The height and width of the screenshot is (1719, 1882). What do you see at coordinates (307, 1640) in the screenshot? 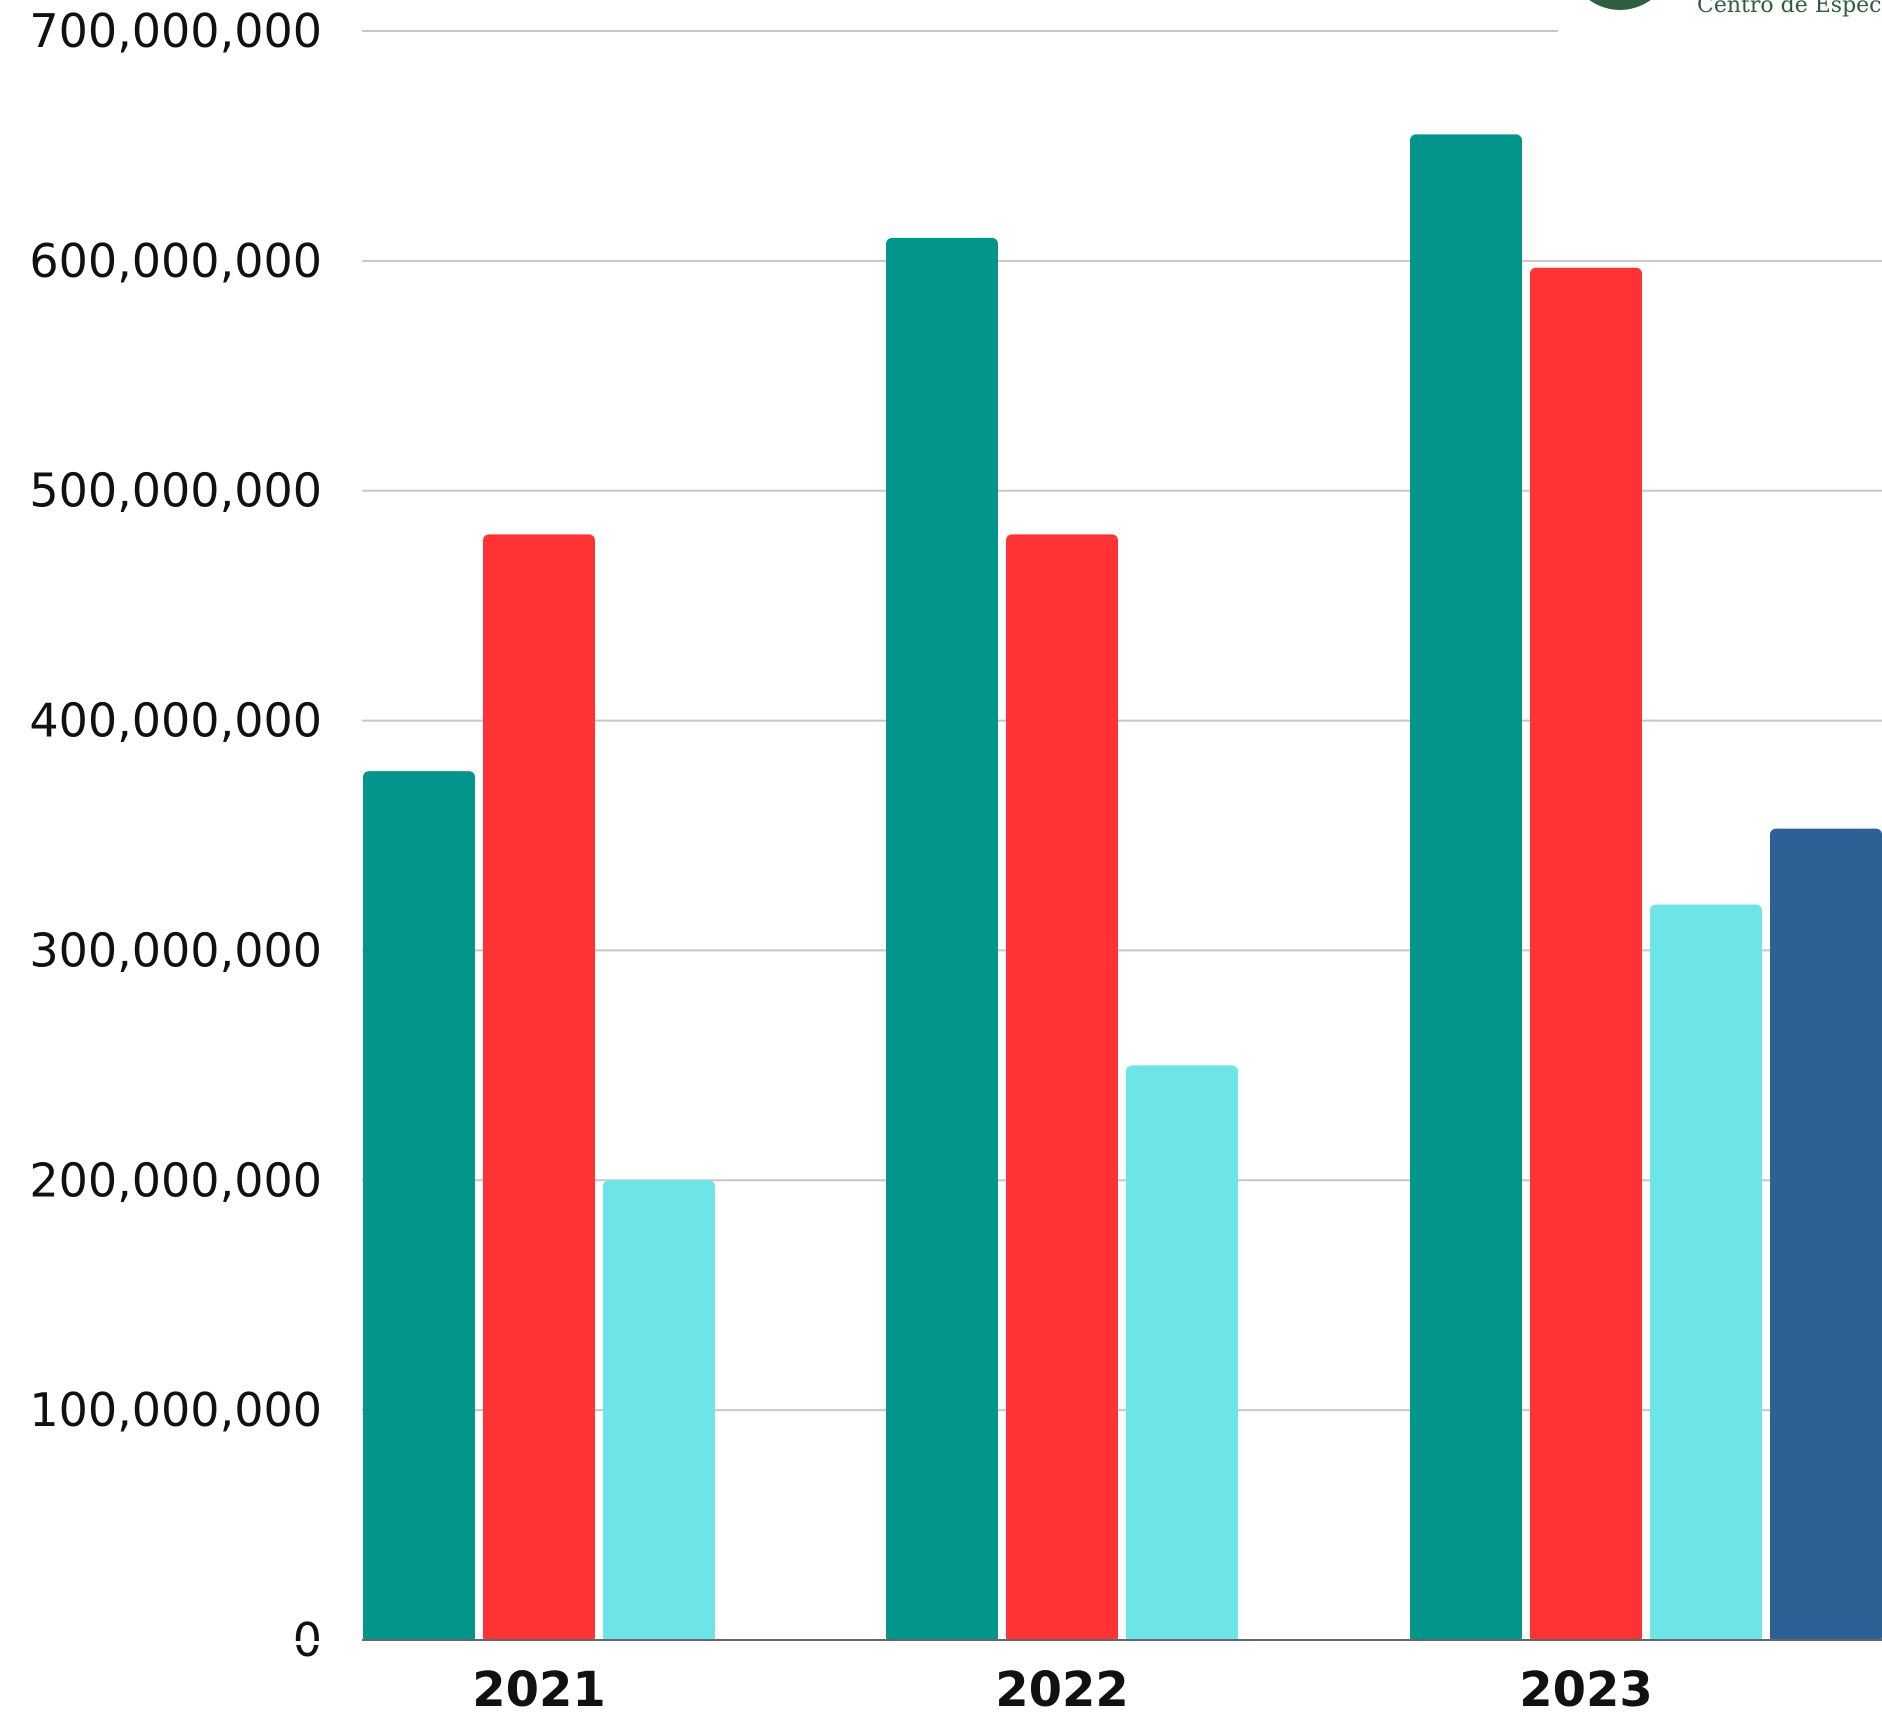
I see `y-tick-label: 0` at bounding box center [307, 1640].